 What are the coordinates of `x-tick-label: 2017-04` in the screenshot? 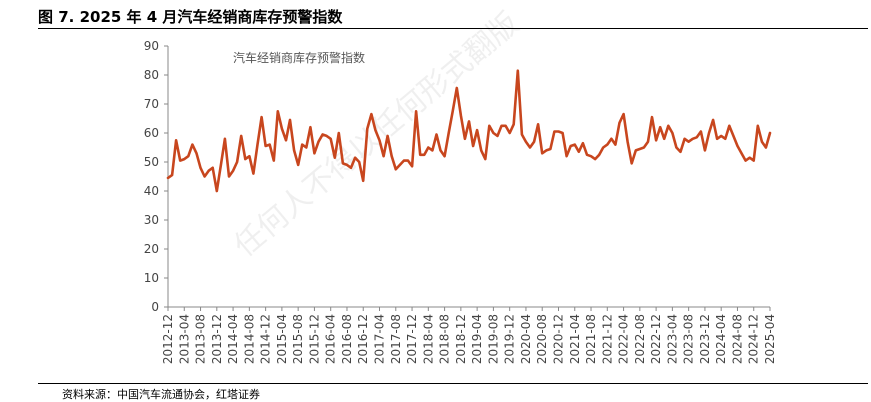 It's located at (380, 339).